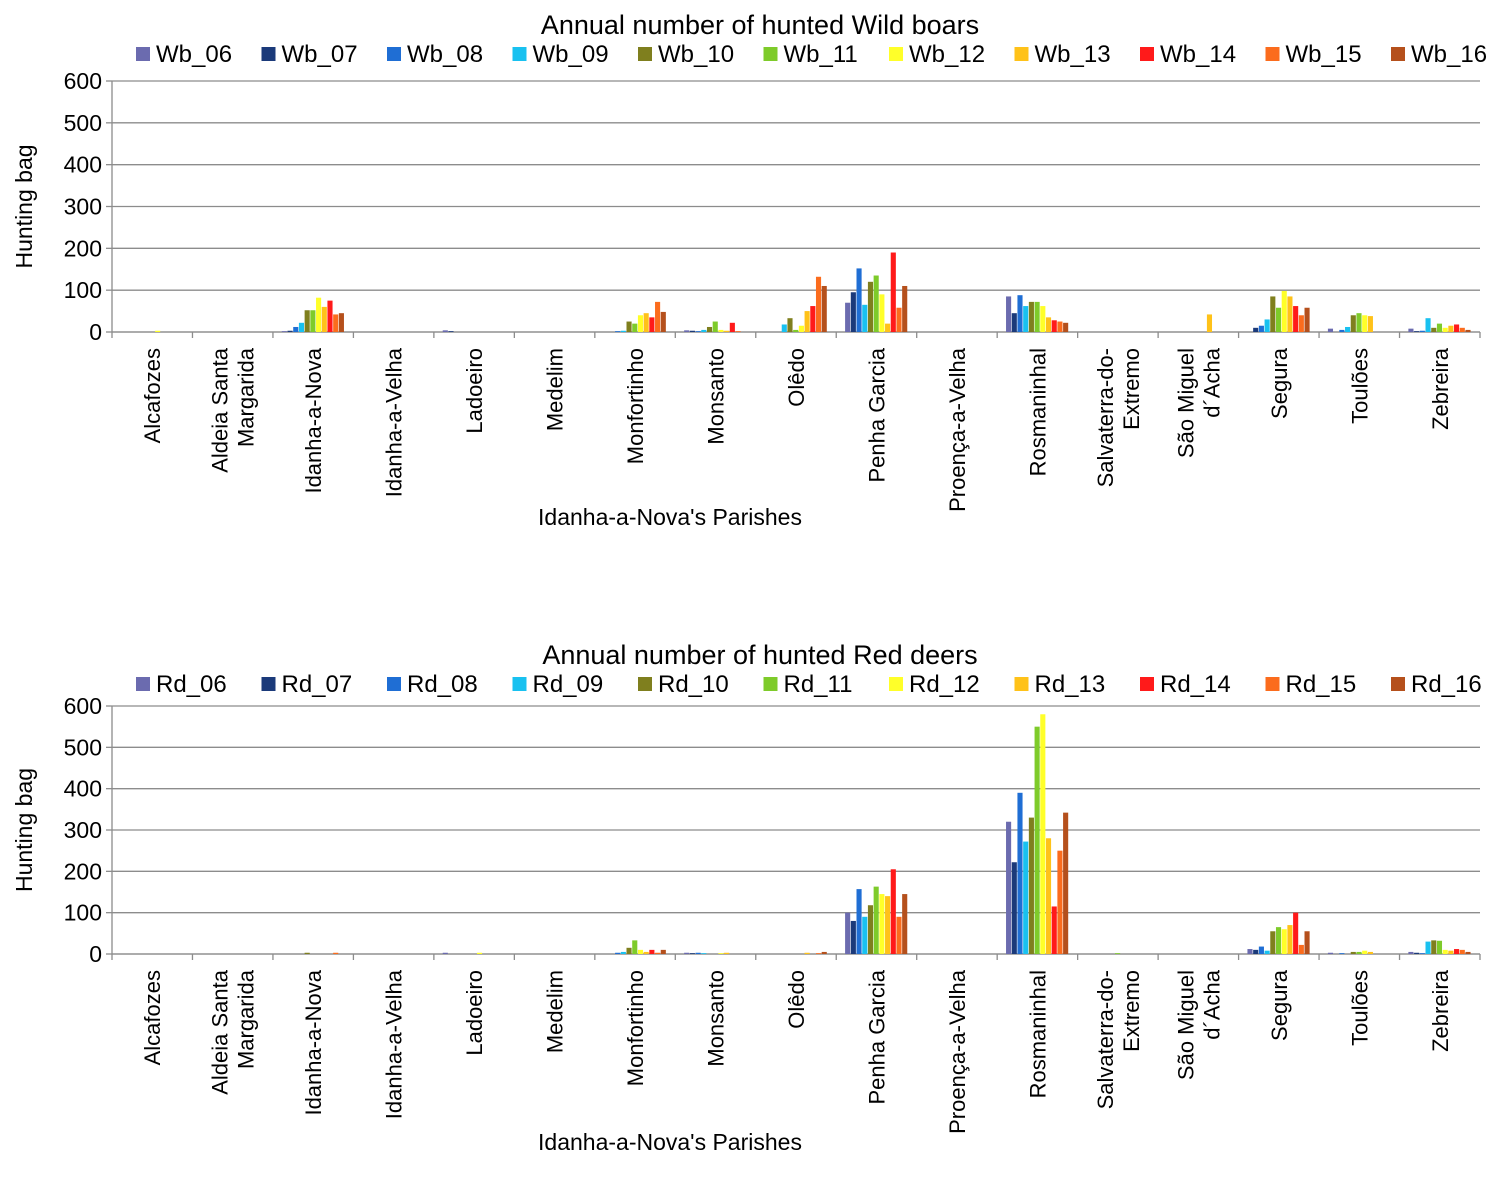 This screenshot has width=1505, height=1202. I want to click on y-tick-label: 300, so click(83, 830).